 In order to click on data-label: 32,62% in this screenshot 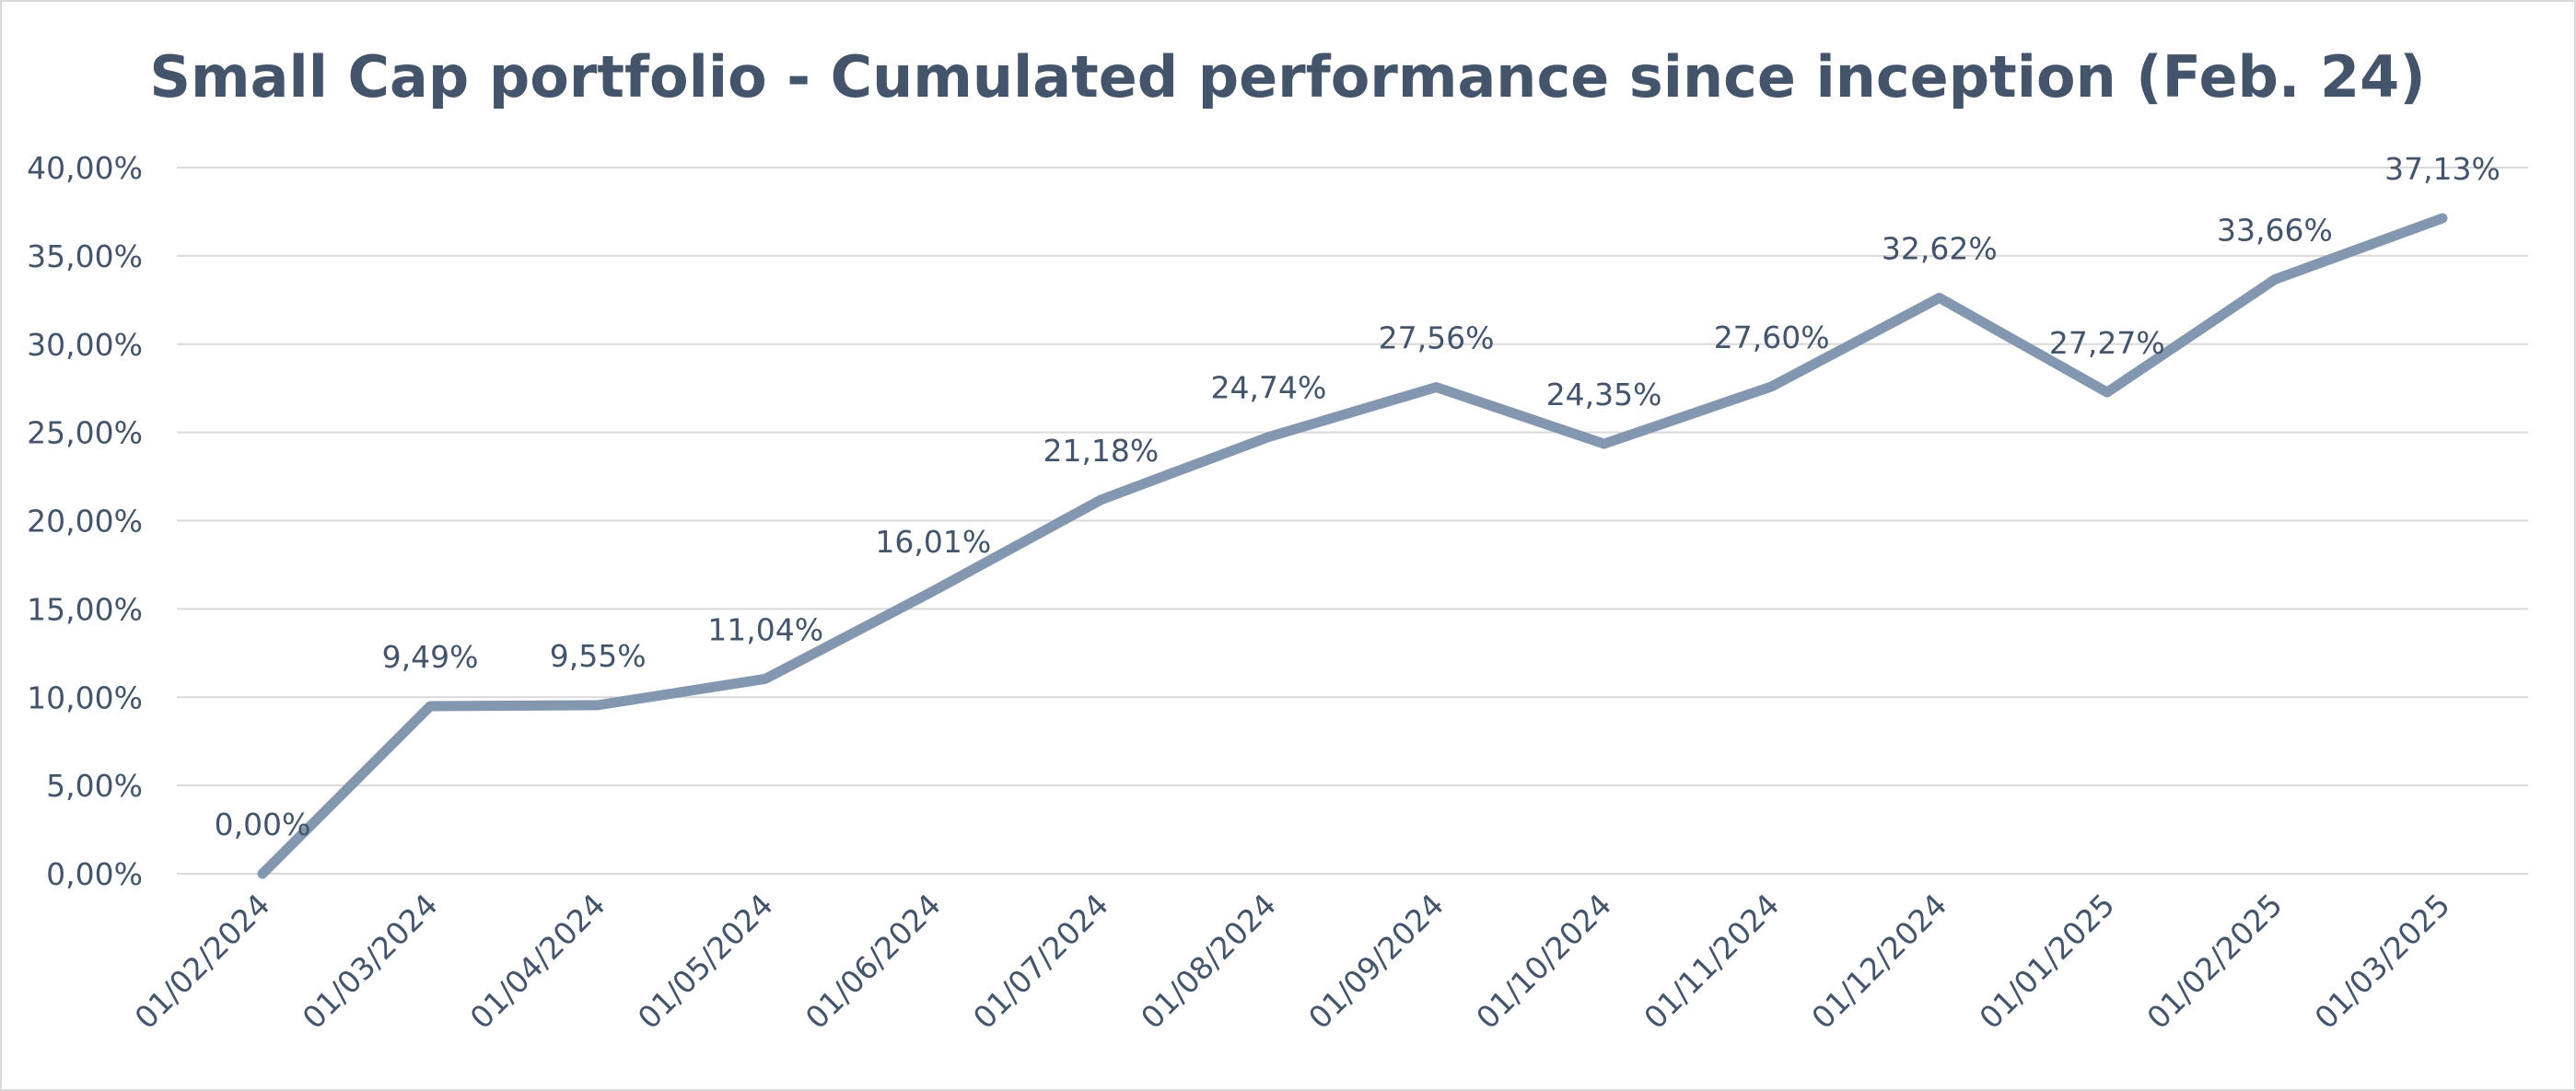, I will do `click(1940, 249)`.